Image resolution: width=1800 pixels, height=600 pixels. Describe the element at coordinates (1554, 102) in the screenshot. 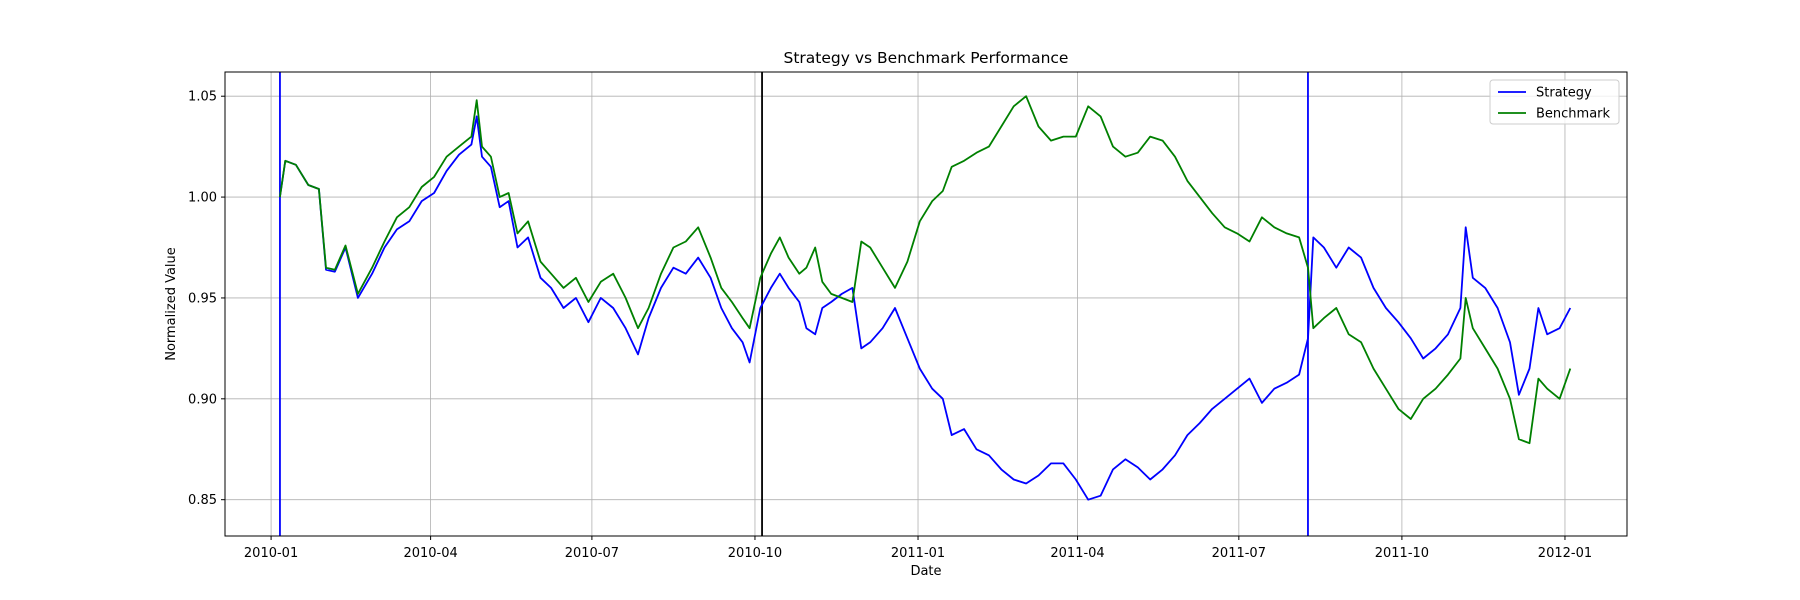

I see `legend: Strategy Benchmark` at that location.